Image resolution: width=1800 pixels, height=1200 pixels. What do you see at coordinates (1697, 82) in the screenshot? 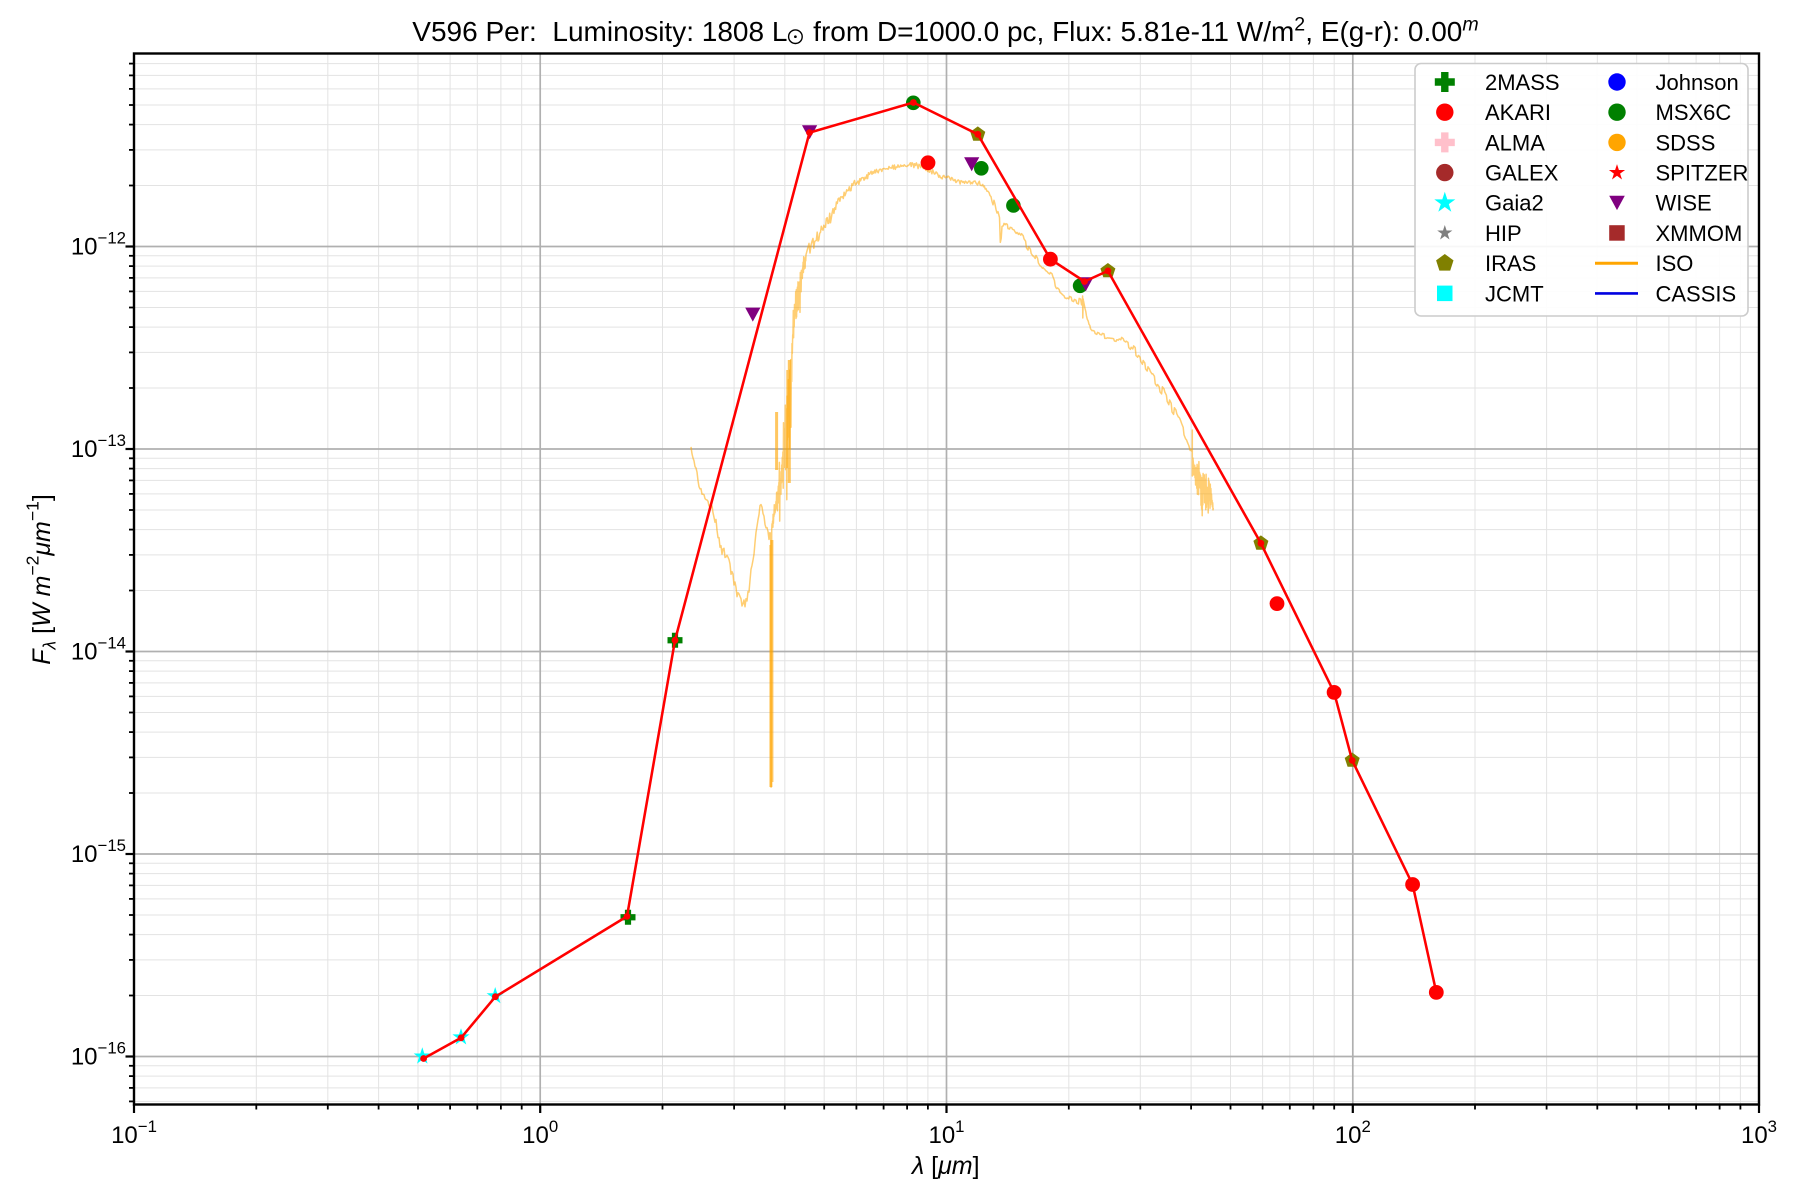
I see `svg-text: Johnson` at bounding box center [1697, 82].